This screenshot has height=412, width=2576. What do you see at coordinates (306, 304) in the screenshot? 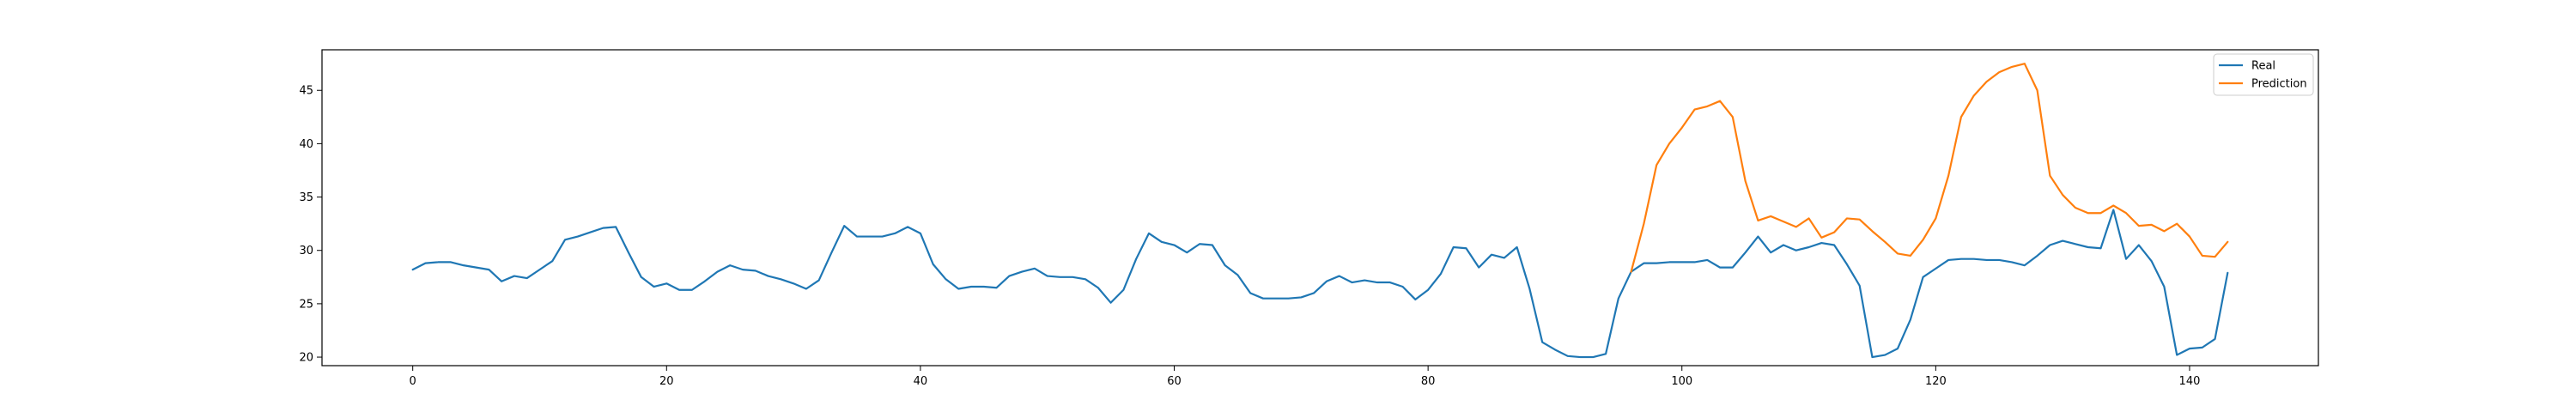
I see `y-tick-label: 25` at bounding box center [306, 304].